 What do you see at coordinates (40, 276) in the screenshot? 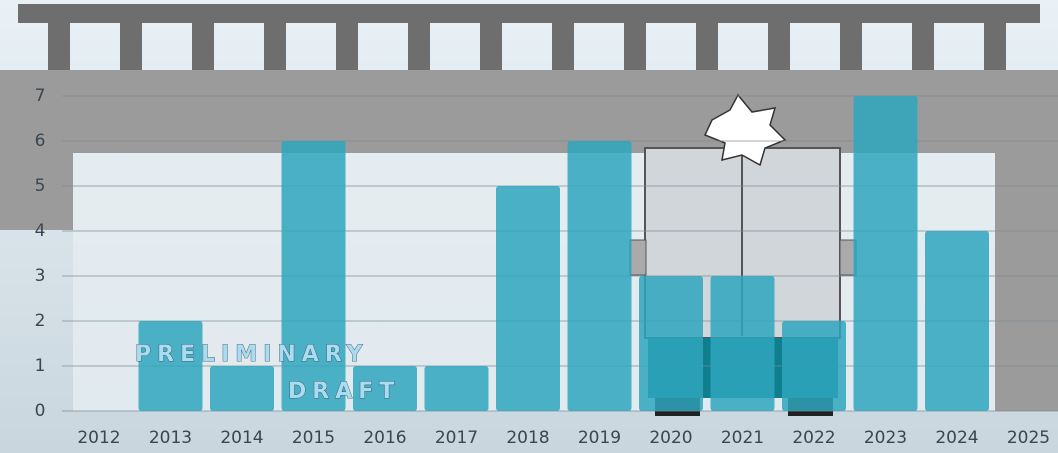
I see `y-tick-label: 3` at bounding box center [40, 276].